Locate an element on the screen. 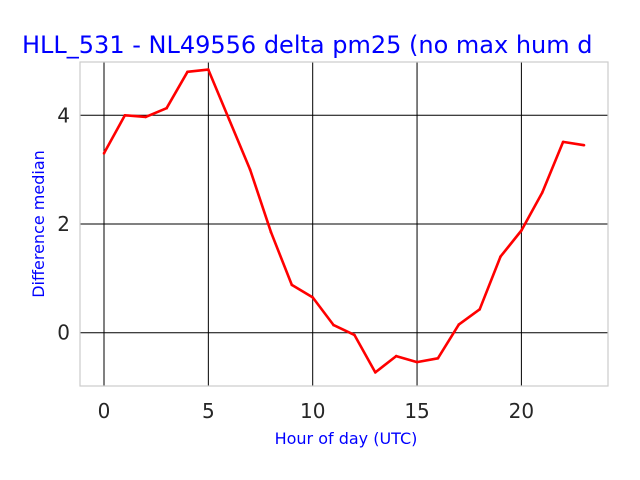  x-tick-label: 5 is located at coordinates (208, 411).